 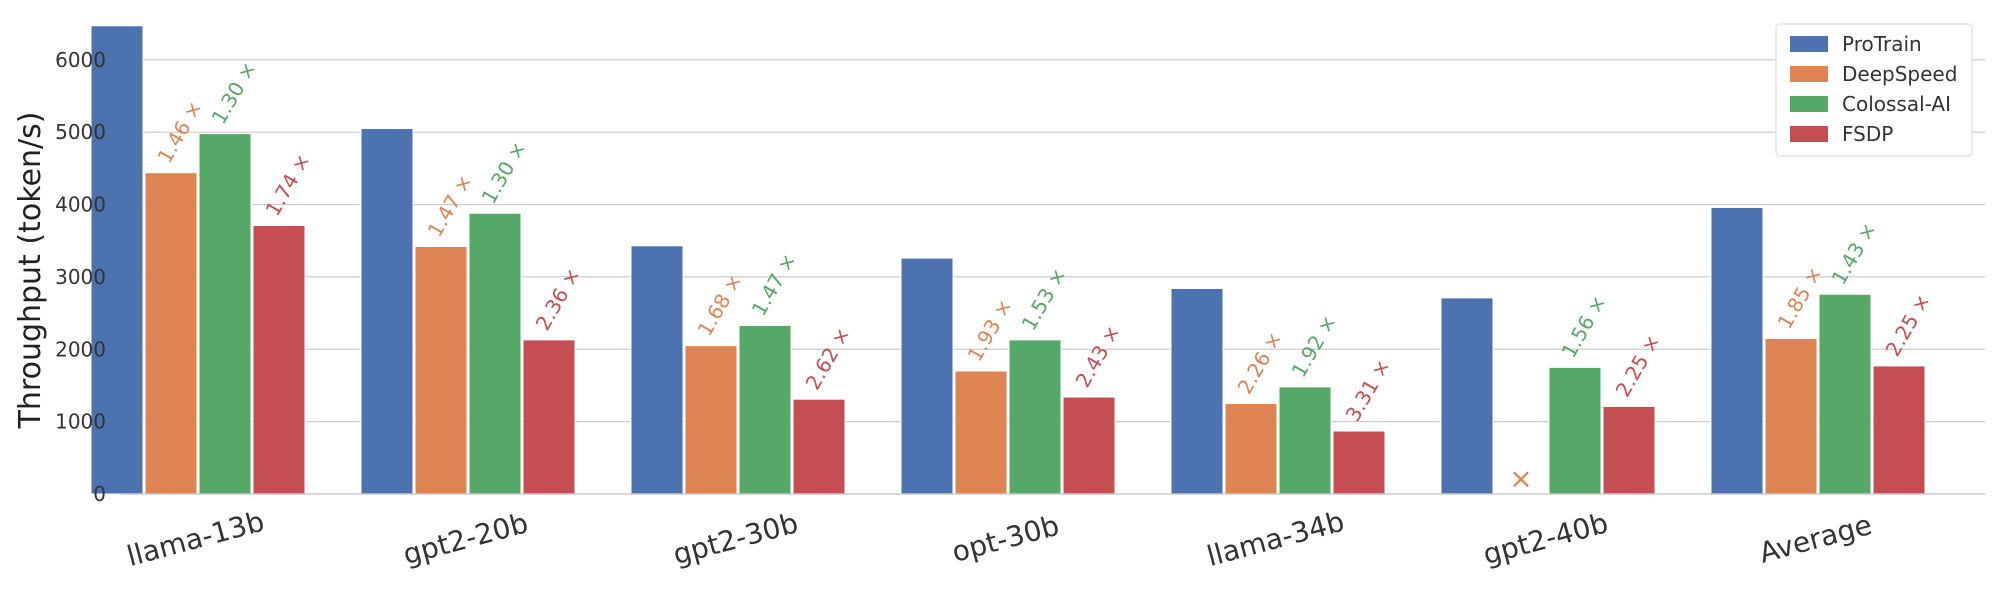 What do you see at coordinates (1305, 440) in the screenshot?
I see `bar-colossal-ai-llama-34b` at bounding box center [1305, 440].